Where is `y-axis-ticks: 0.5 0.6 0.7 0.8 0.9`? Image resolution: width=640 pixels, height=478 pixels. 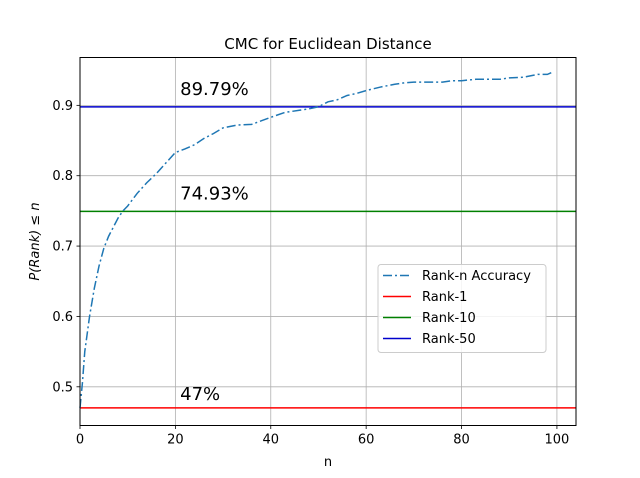 y-axis-ticks: 0.5 0.6 0.7 0.8 0.9 is located at coordinates (66, 247).